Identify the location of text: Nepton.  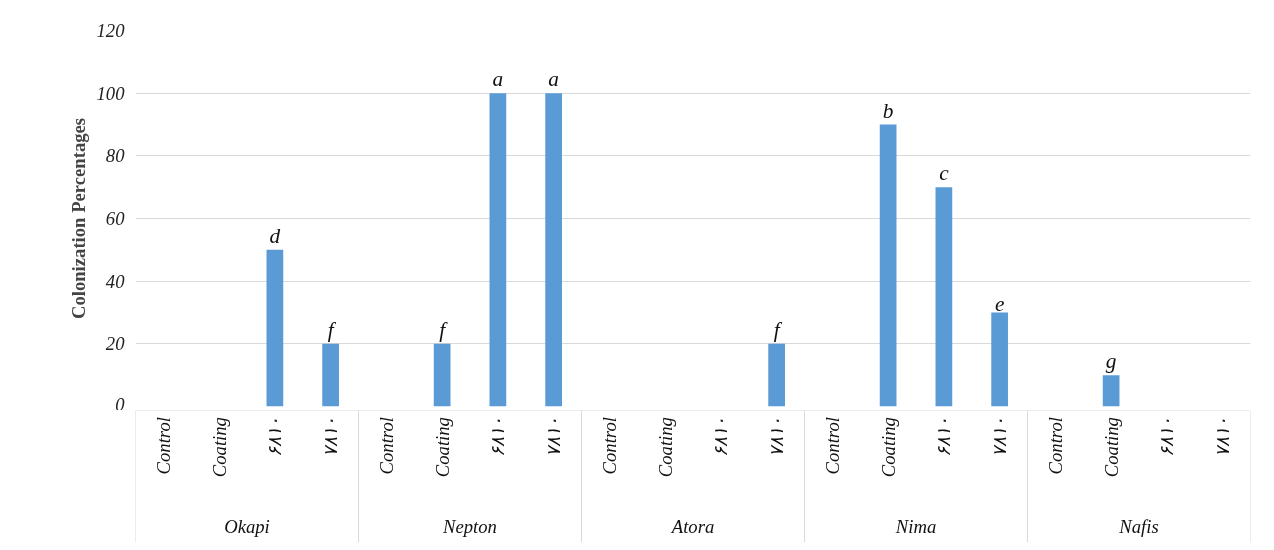
(469, 527).